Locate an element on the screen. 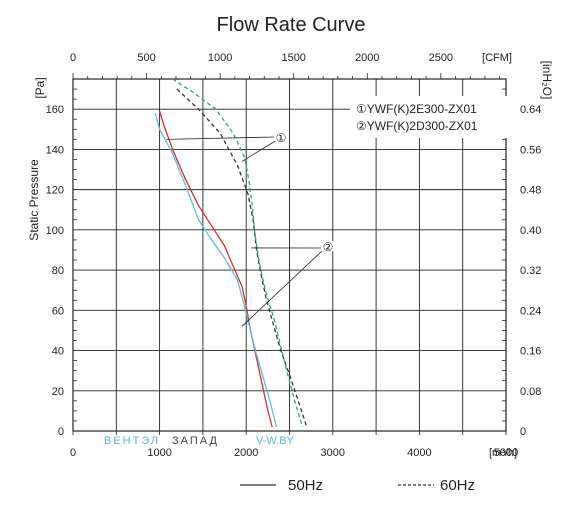 Image resolution: width=566 pixels, height=508 pixels. callout-1-bg is located at coordinates (281, 137).